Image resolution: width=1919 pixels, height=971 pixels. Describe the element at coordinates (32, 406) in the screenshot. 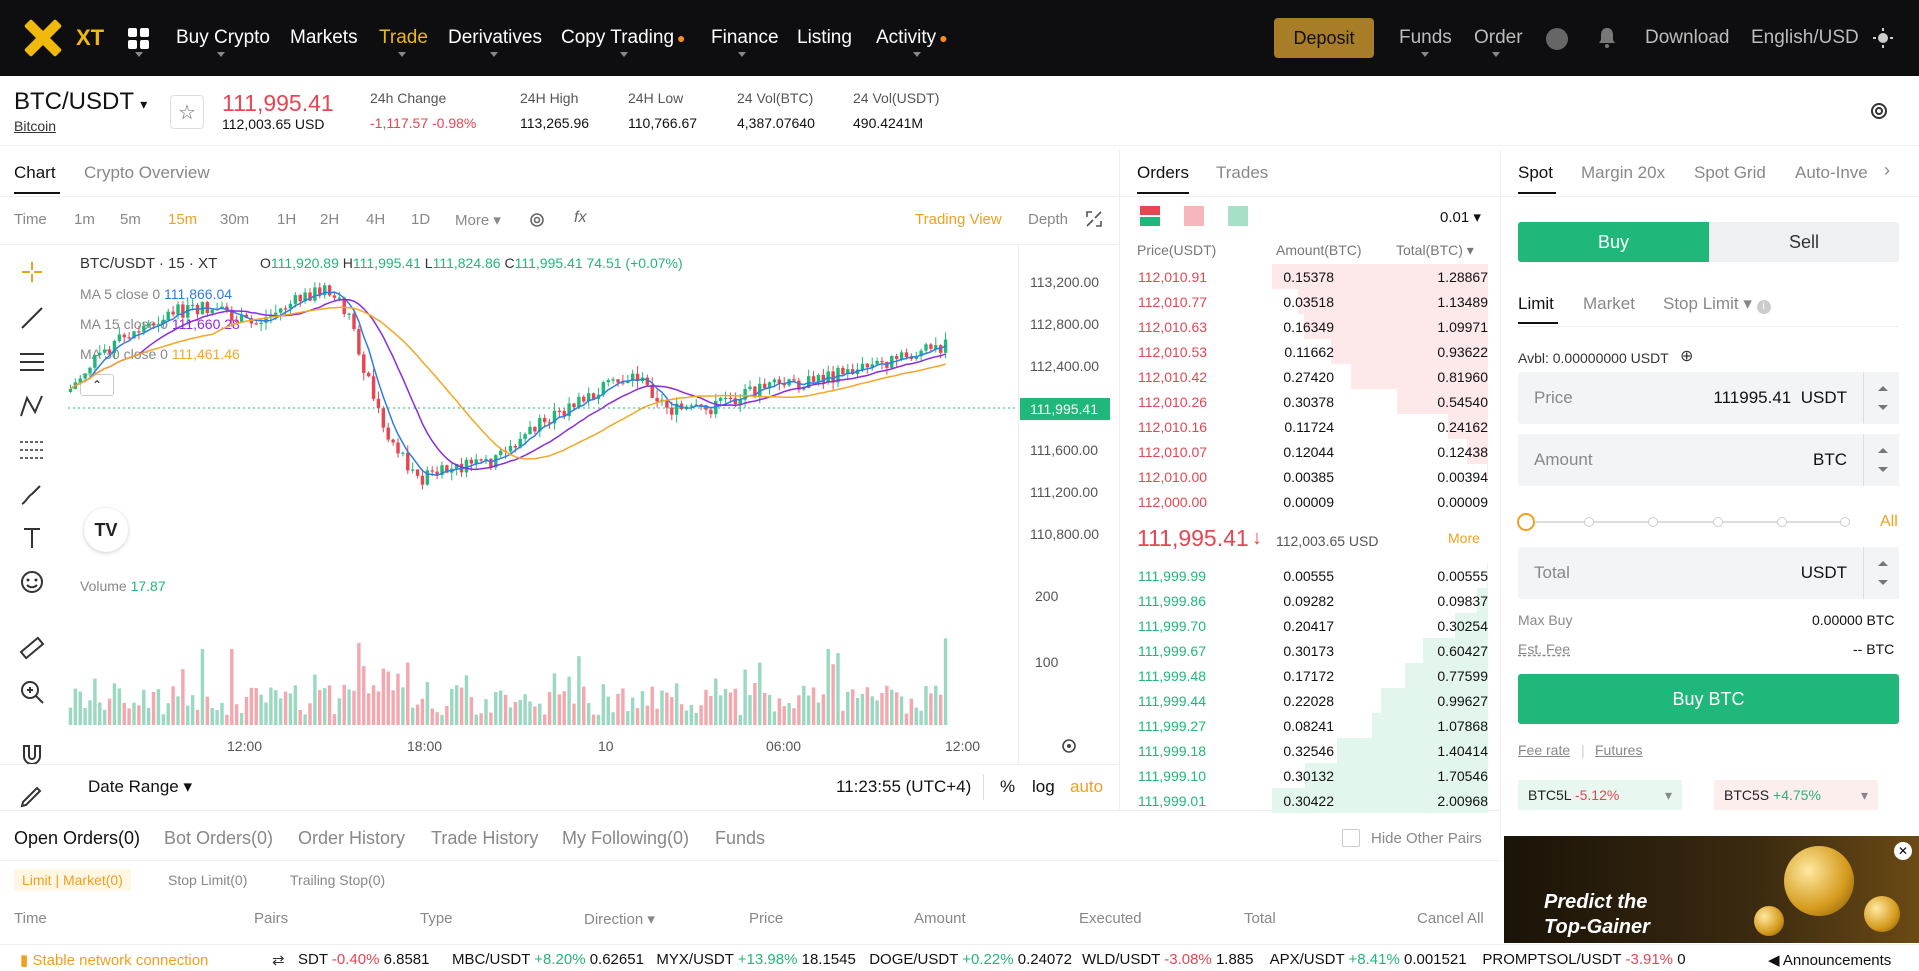

I see `pattern-icon` at that location.